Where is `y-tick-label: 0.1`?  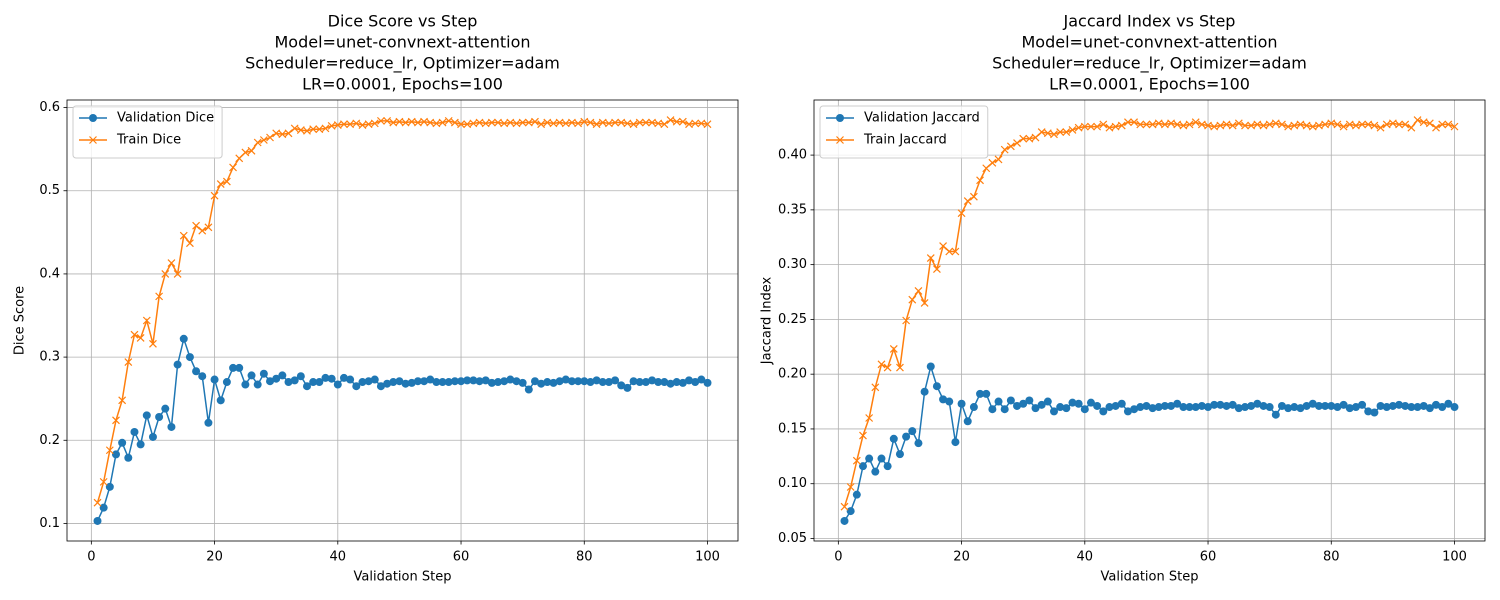 y-tick-label: 0.1 is located at coordinates (49, 523).